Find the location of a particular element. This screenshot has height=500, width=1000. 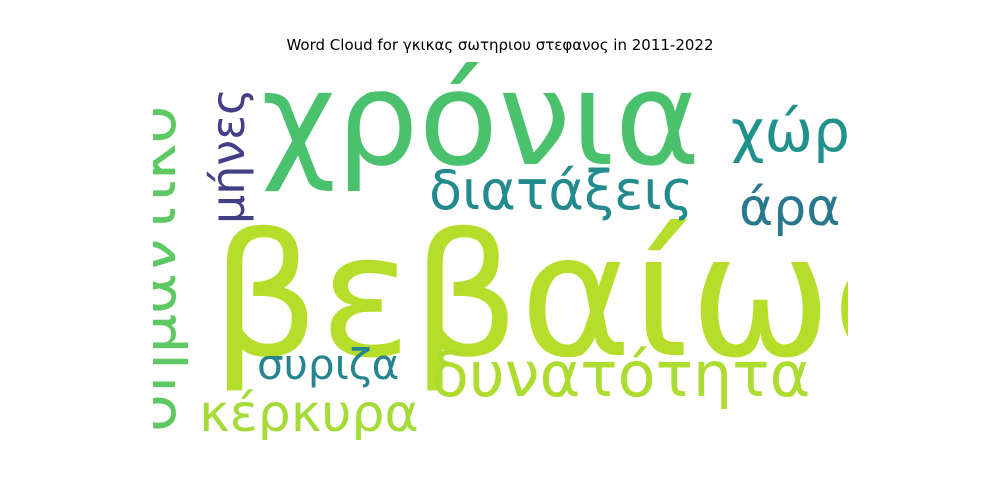

word-dynatotita: δυνατότητα is located at coordinates (621, 374).